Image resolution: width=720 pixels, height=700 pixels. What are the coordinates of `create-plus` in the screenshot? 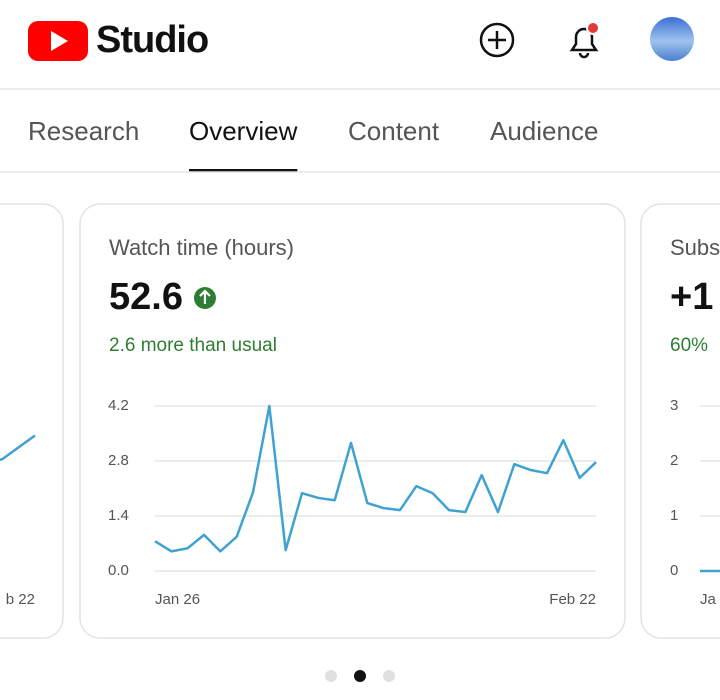 It's located at (497, 40).